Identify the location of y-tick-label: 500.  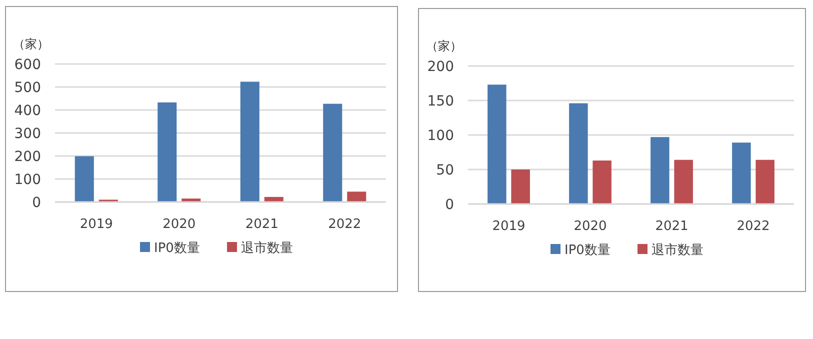
(27, 88).